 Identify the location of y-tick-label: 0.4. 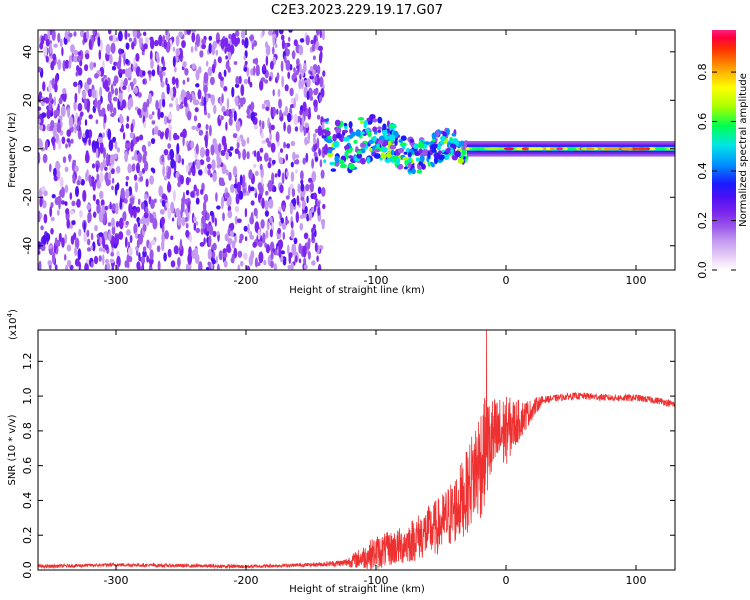
(27, 501).